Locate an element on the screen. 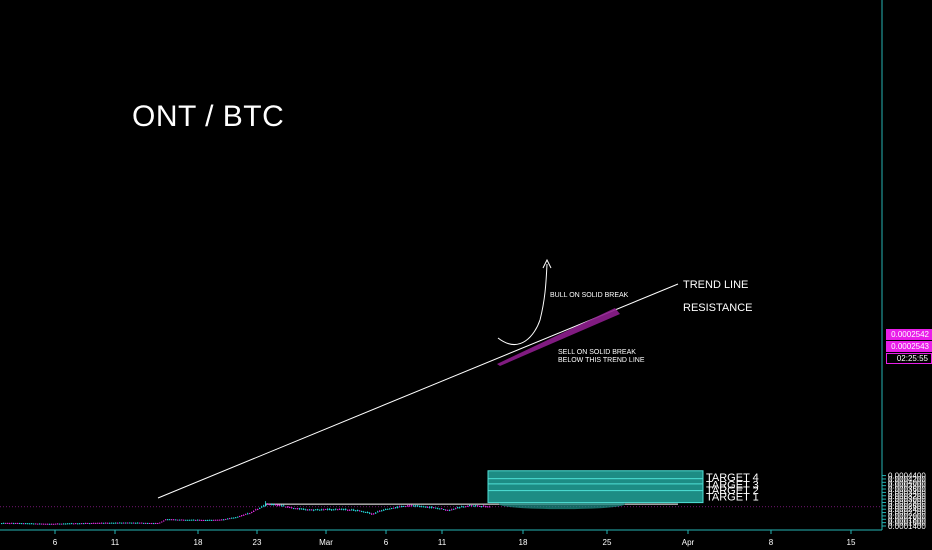  y-tick-label: 0.0002400 is located at coordinates (907, 509).